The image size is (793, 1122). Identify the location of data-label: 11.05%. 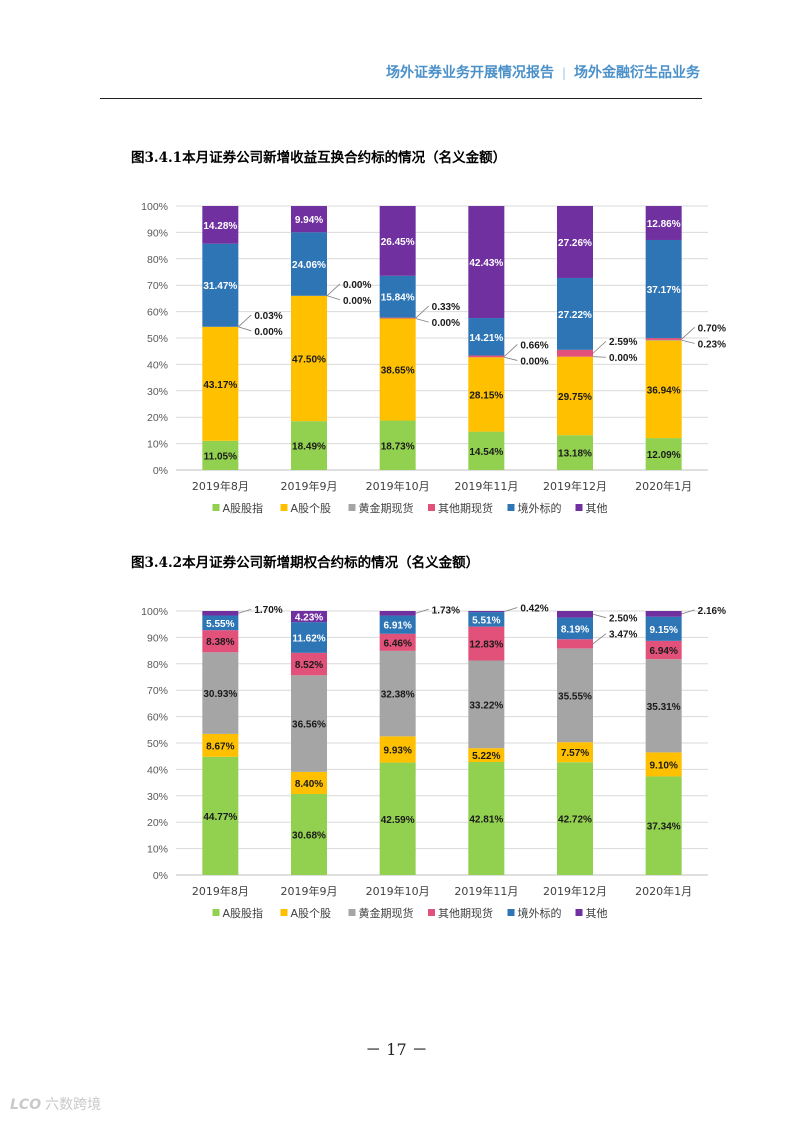
(220, 456).